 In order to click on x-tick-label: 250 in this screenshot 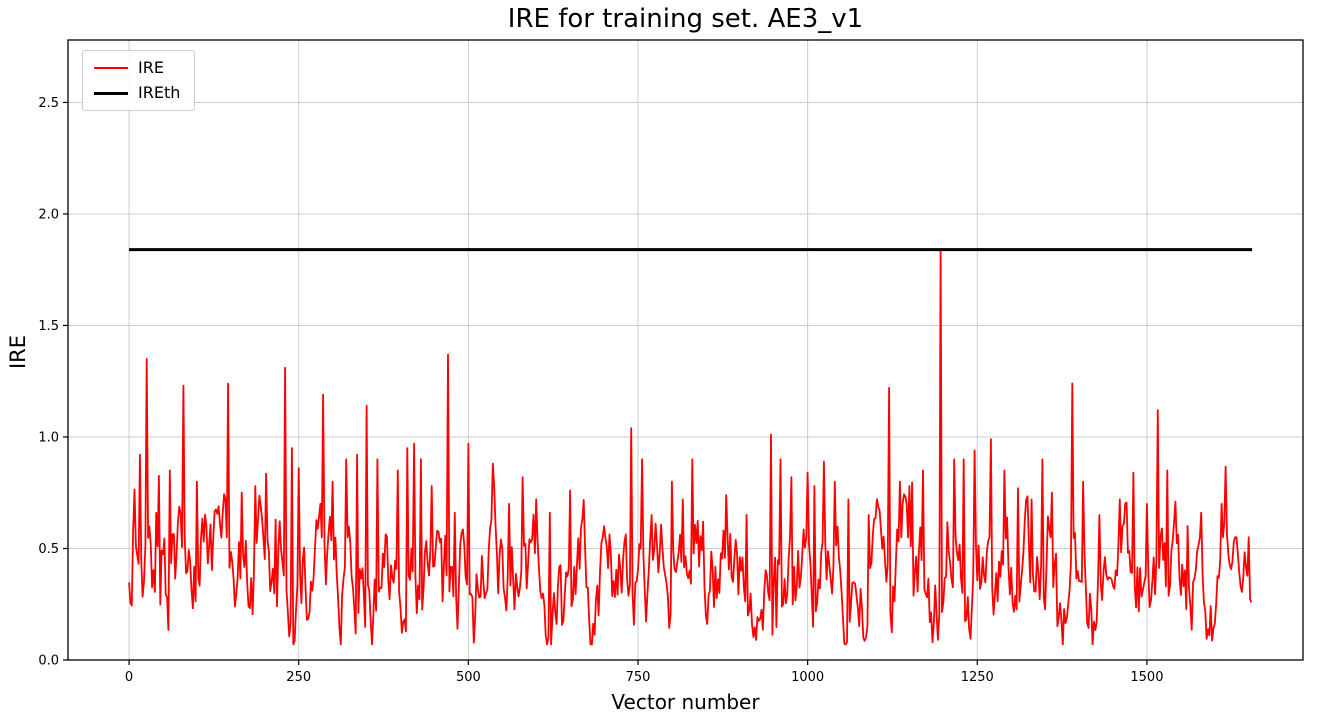, I will do `click(298, 677)`.